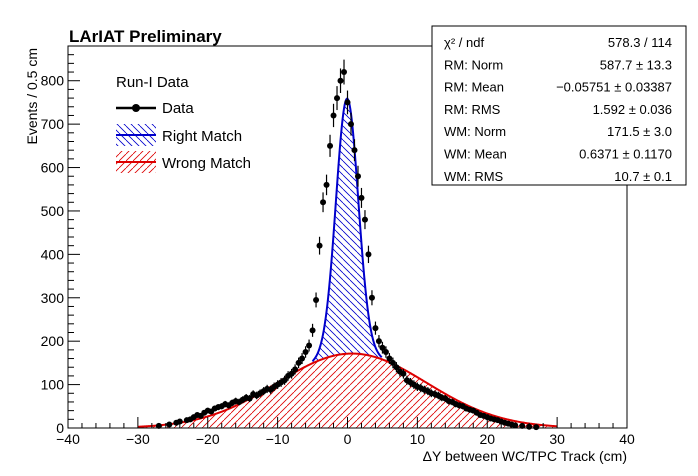 The height and width of the screenshot is (476, 698). I want to click on y-axis-title: Events / 0.5 cm, so click(32, 96).